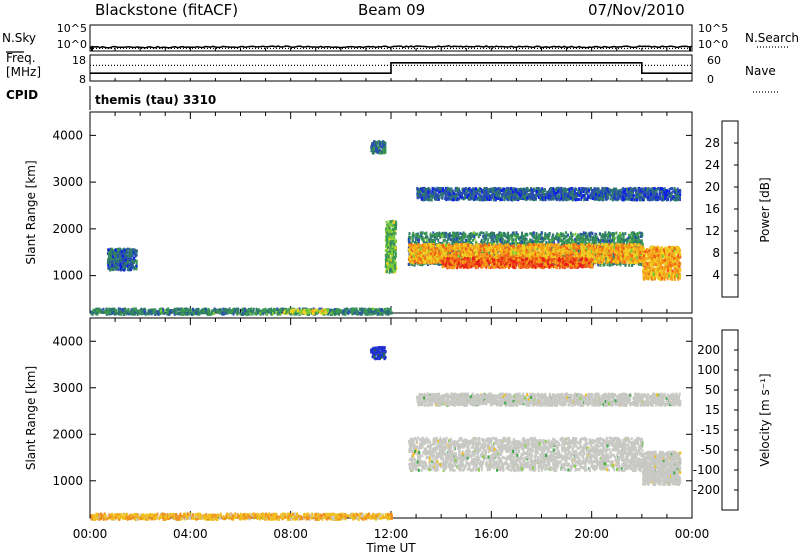 This screenshot has height=554, width=800. I want to click on power-y-tick-label: 3000, so click(67, 182).